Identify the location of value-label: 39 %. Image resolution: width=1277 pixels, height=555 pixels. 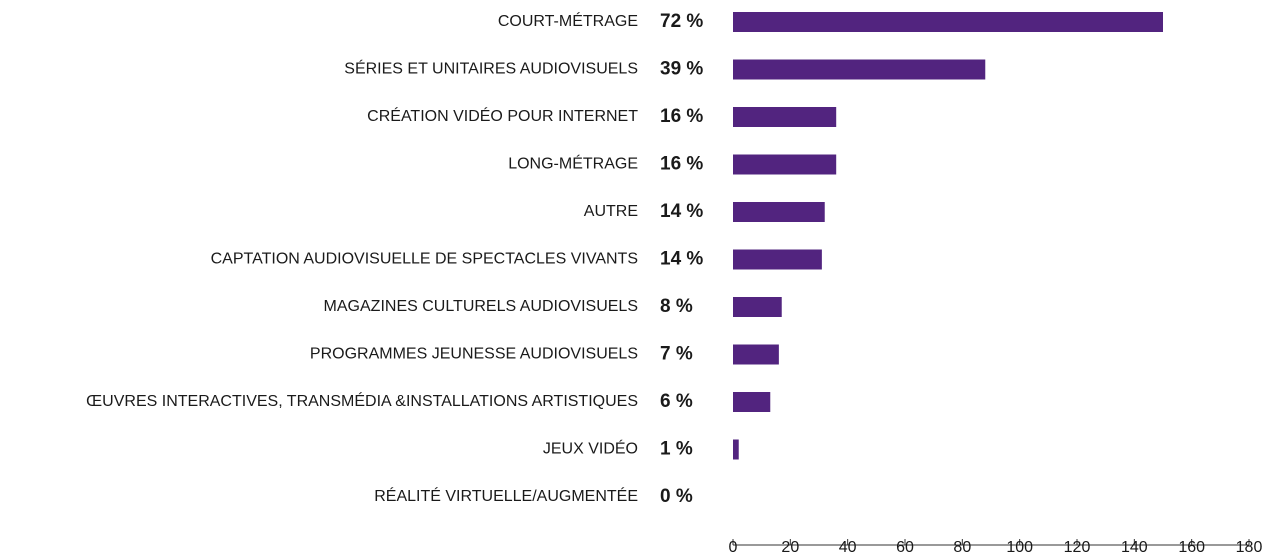
(681, 69).